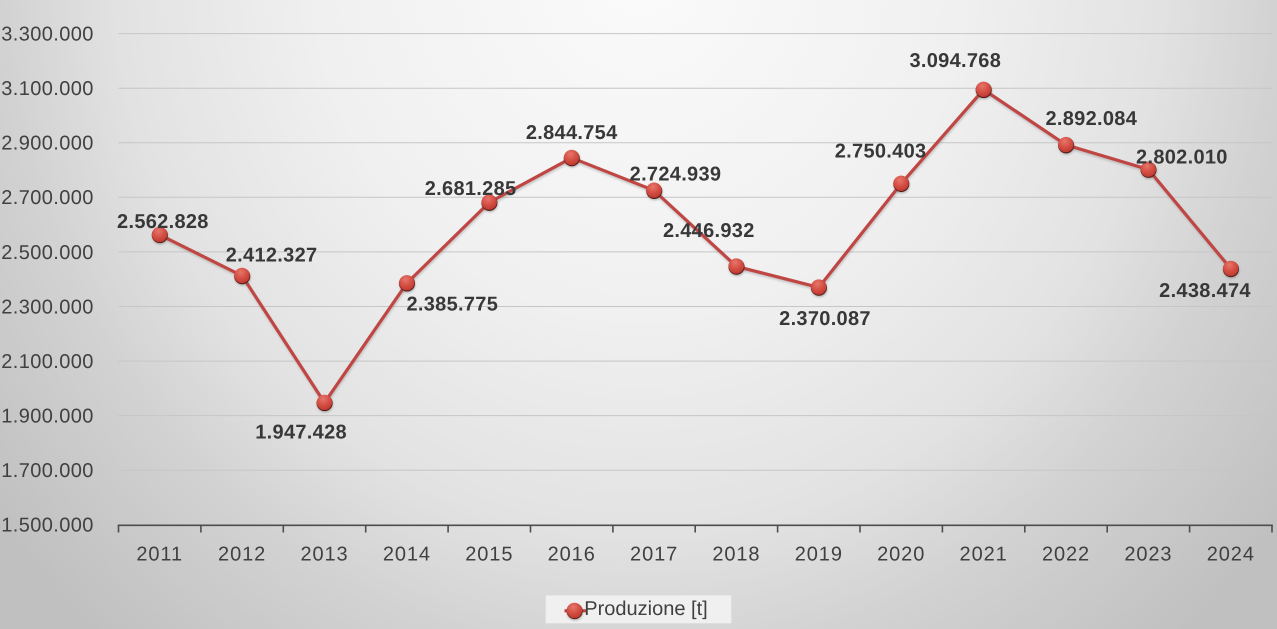 The height and width of the screenshot is (629, 1277). Describe the element at coordinates (984, 555) in the screenshot. I see `svg-text: 2021` at that location.